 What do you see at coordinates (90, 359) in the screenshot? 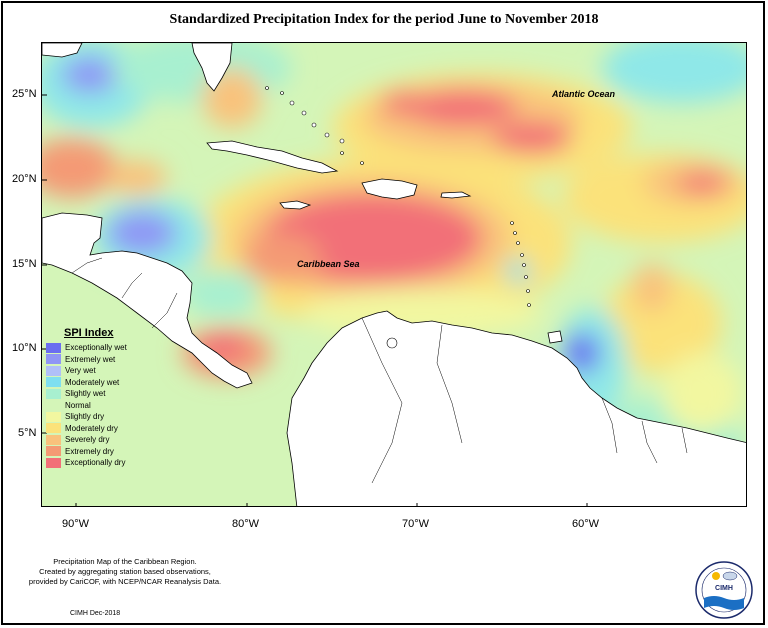
I see `legend-label: Extremely wet` at bounding box center [90, 359].